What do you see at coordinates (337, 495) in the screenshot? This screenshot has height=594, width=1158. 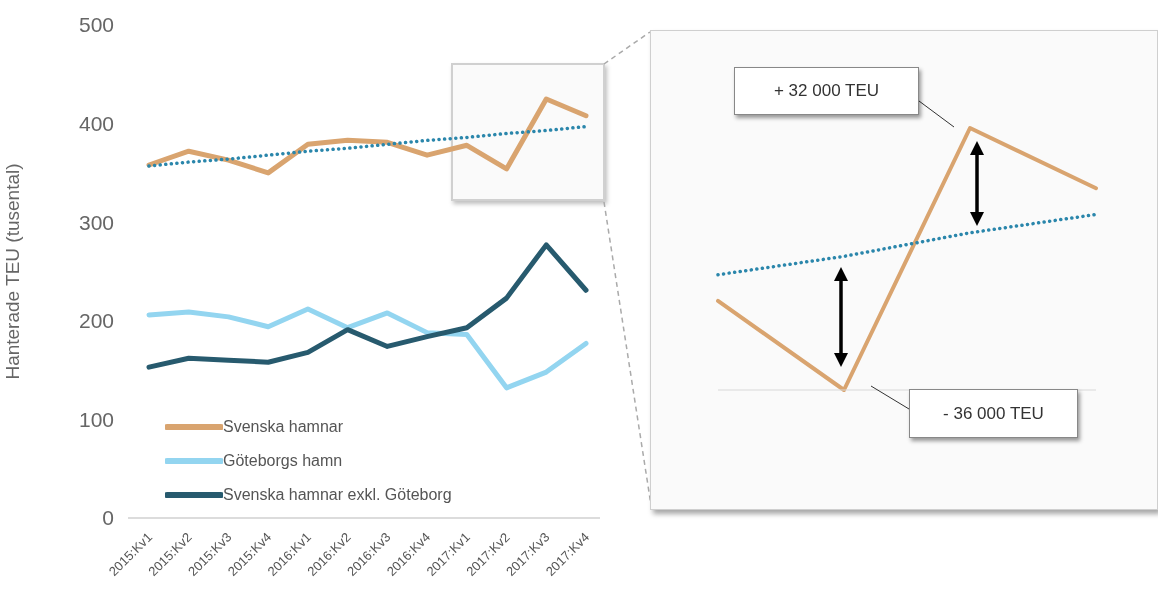 I see `legend-label: Svenska hamnar exkl. Göteborg` at bounding box center [337, 495].